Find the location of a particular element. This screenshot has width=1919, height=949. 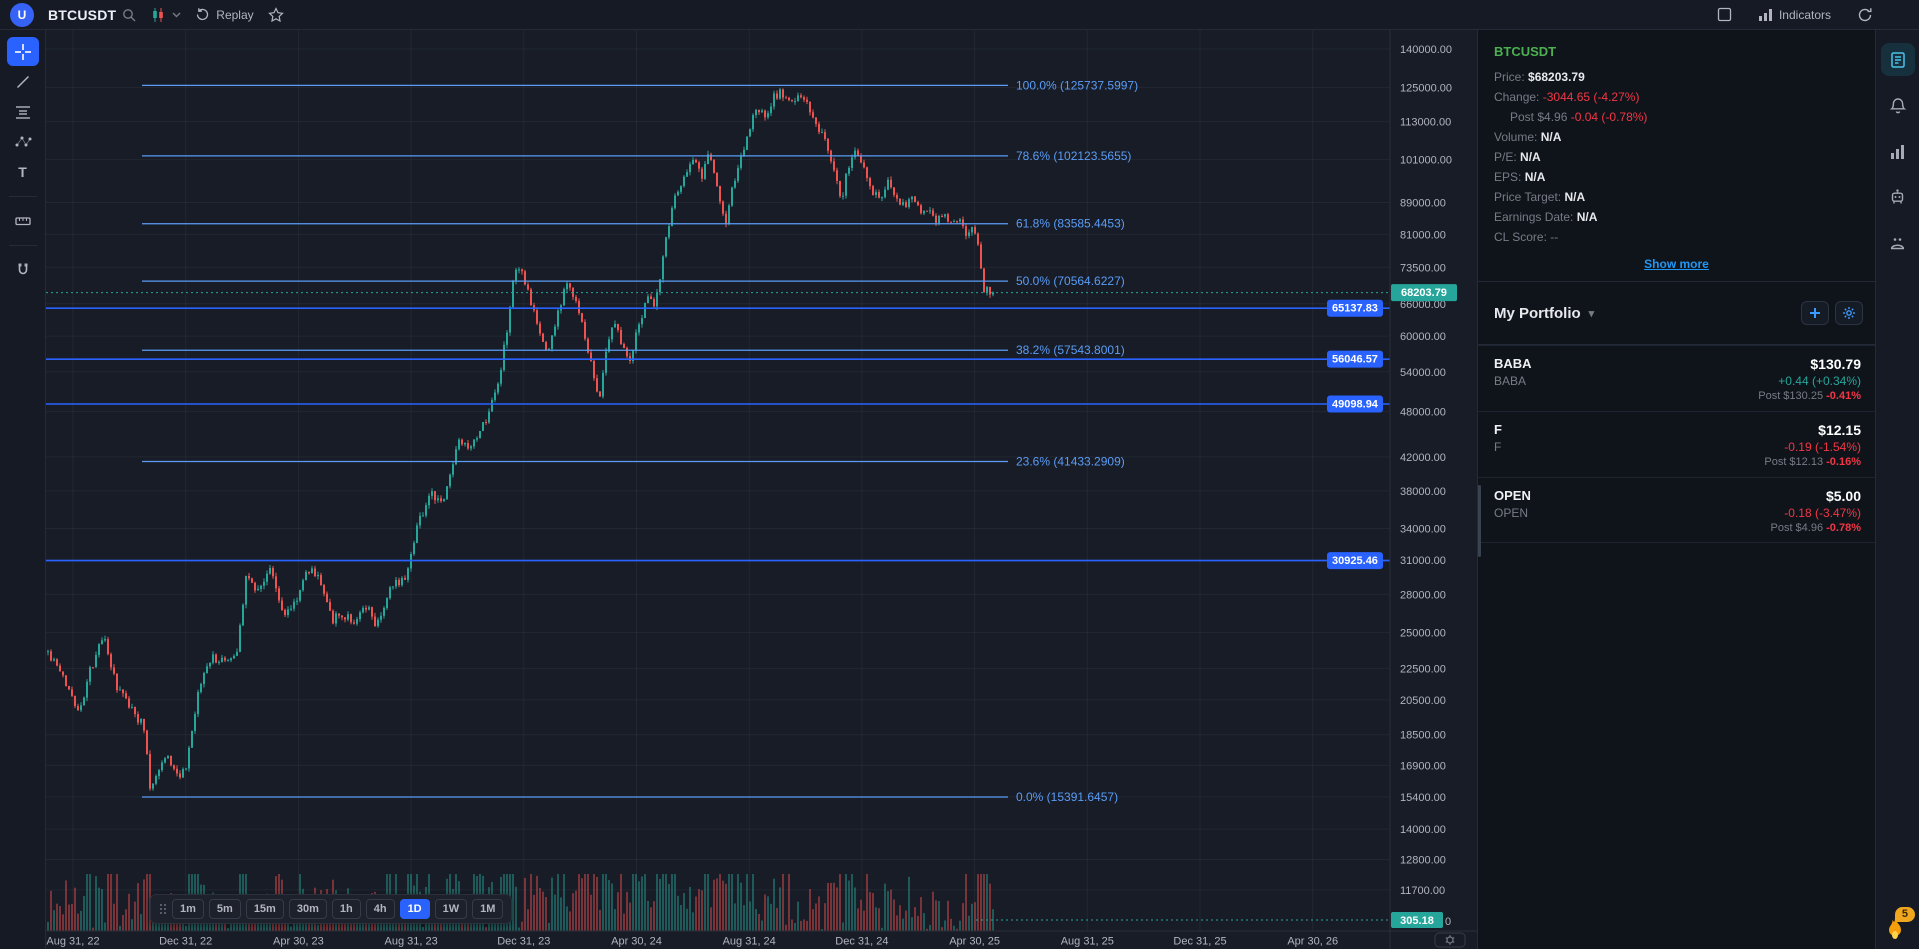

community-stream-button is located at coordinates (1898, 243).